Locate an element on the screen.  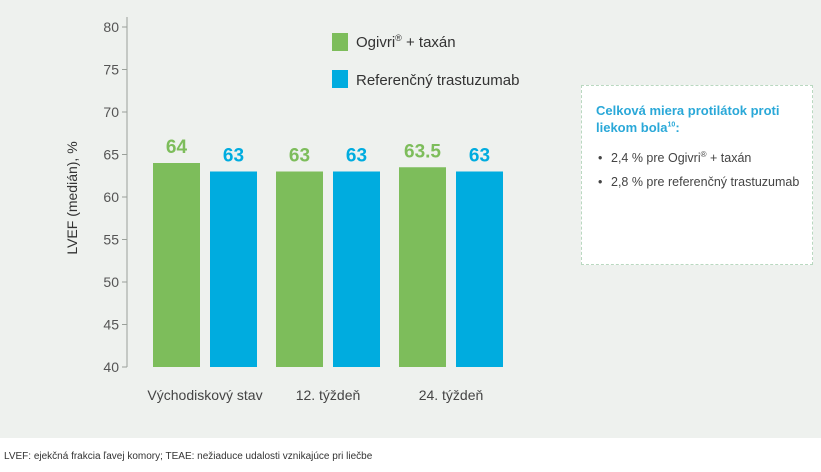
y-tick-label: 75 is located at coordinates (111, 70).